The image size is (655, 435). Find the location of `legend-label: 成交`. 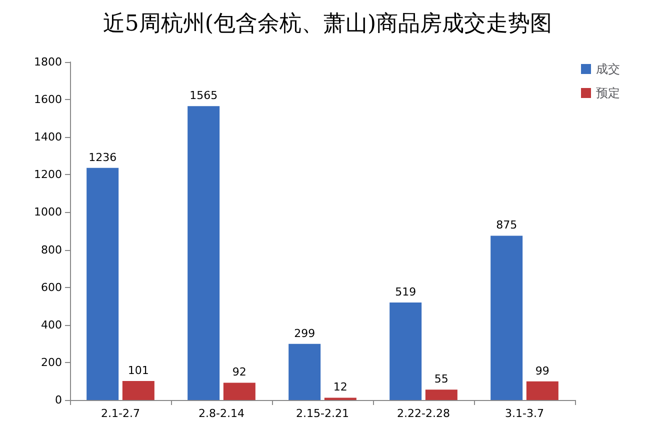

legend-label: 成交 is located at coordinates (608, 69).